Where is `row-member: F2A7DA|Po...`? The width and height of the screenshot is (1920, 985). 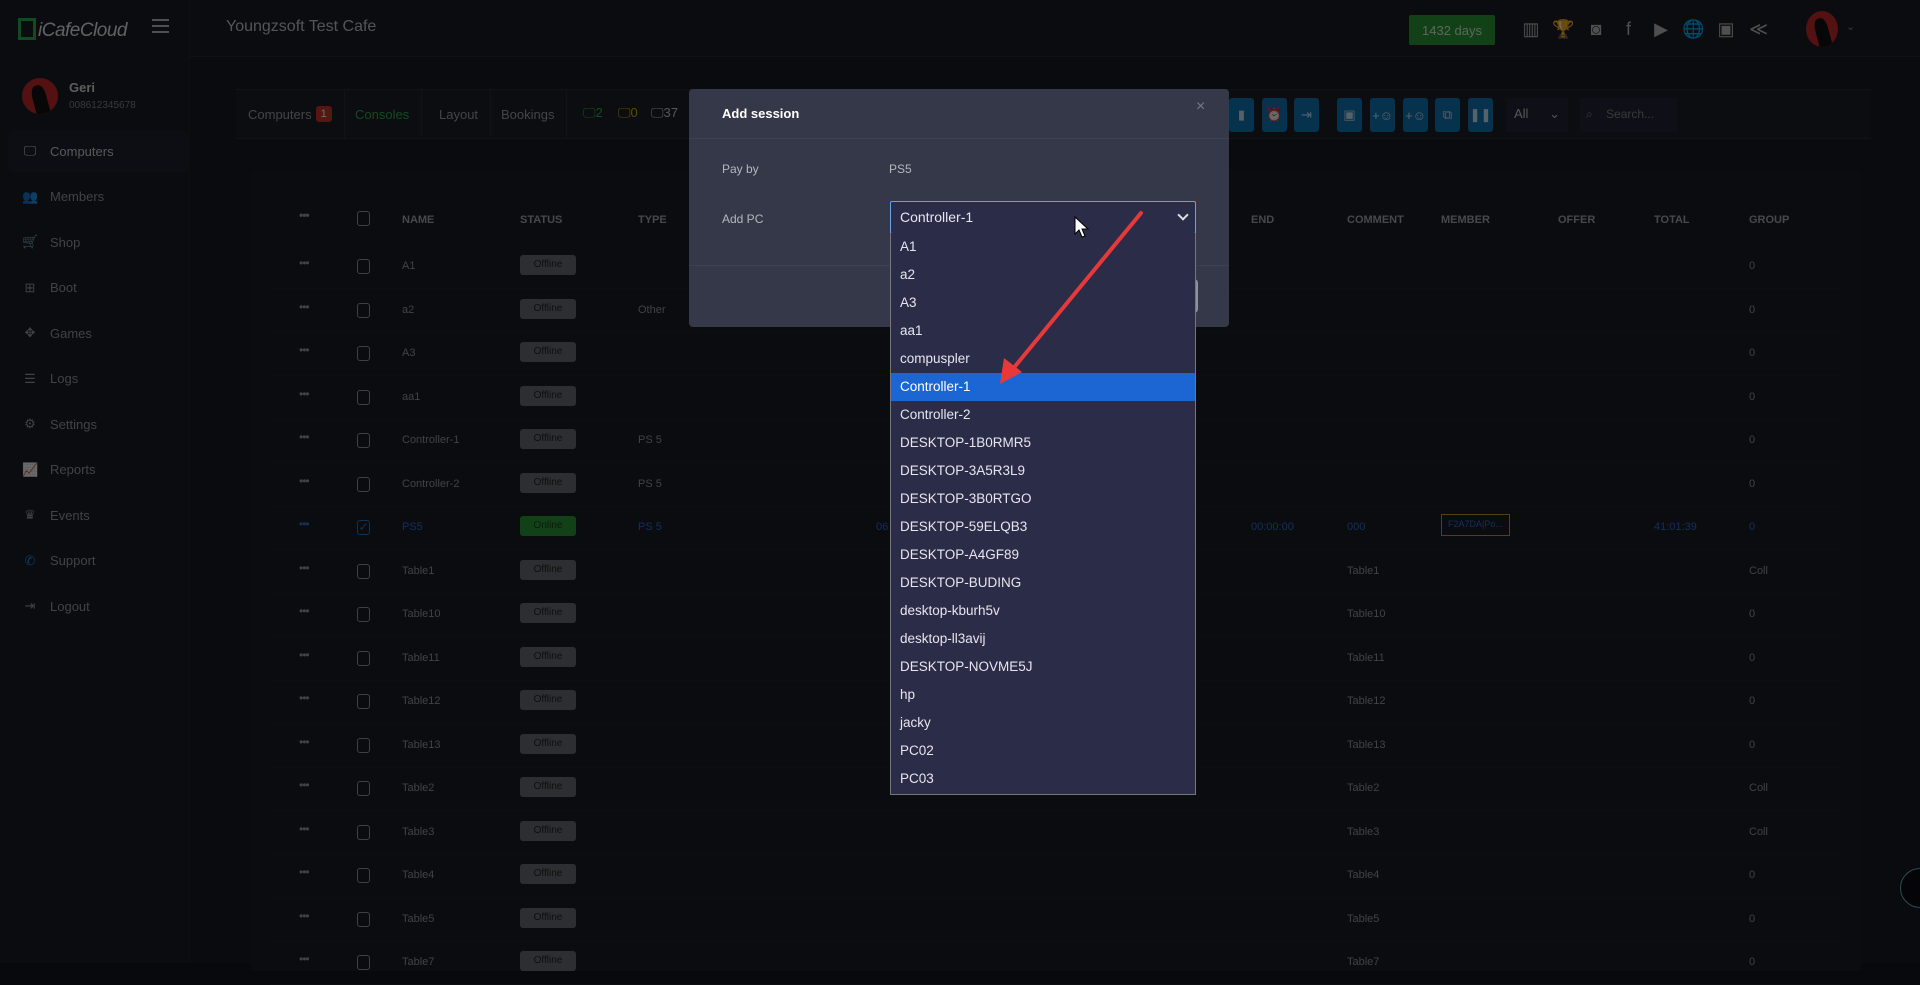 row-member: F2A7DA|Po... is located at coordinates (1475, 525).